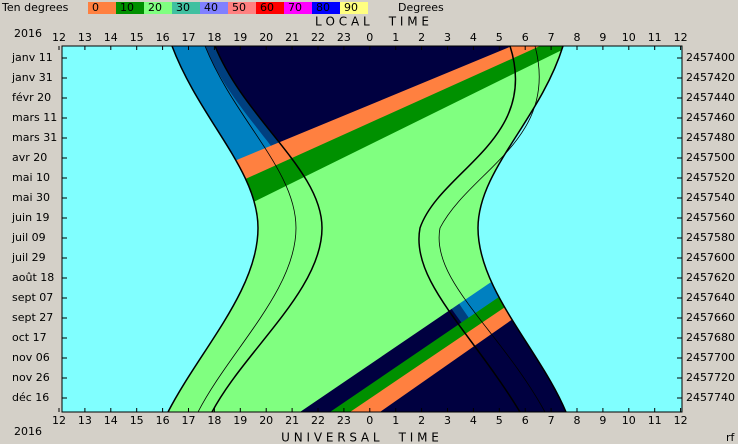 This screenshot has height=444, width=738. Describe the element at coordinates (31, 377) in the screenshot. I see `date-label: nov 26` at that location.